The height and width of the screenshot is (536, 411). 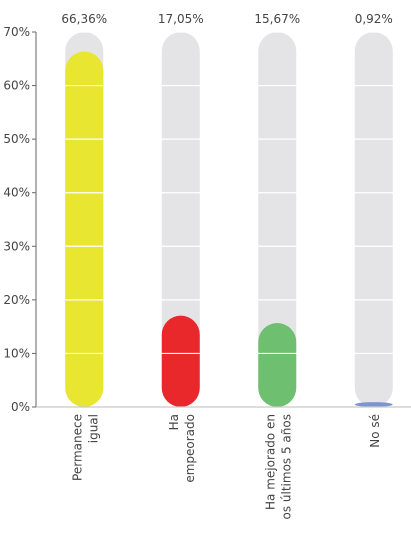 What do you see at coordinates (181, 19) in the screenshot?
I see `value-label: 17,05%` at bounding box center [181, 19].